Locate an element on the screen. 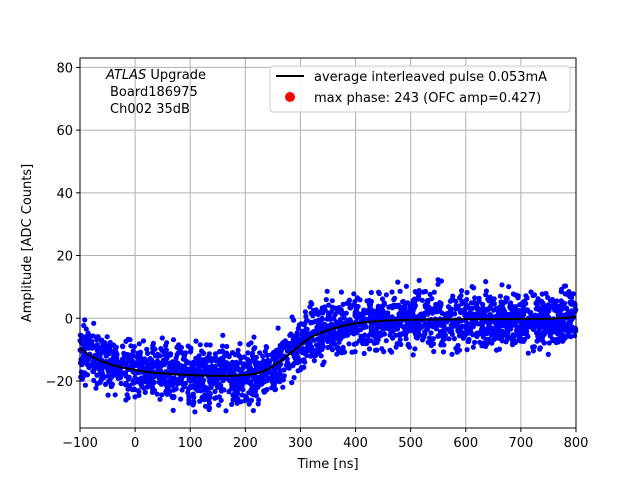  legend-entry-average: average interleaved pulse 0.053mA is located at coordinates (430, 77).